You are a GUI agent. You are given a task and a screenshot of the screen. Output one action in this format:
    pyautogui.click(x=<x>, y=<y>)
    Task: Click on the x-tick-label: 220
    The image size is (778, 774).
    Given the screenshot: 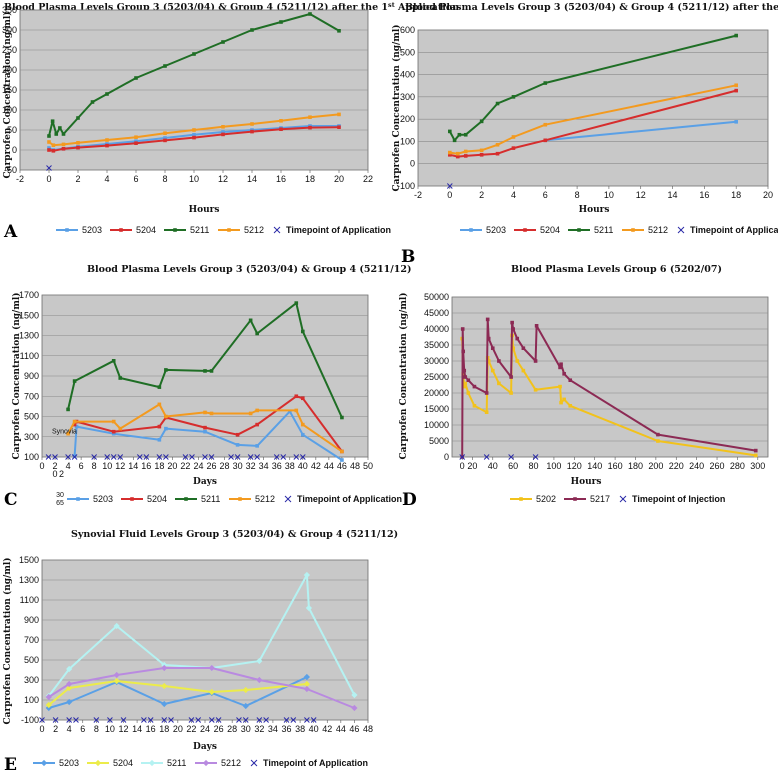 What is the action you would take?
    pyautogui.click(x=676, y=466)
    